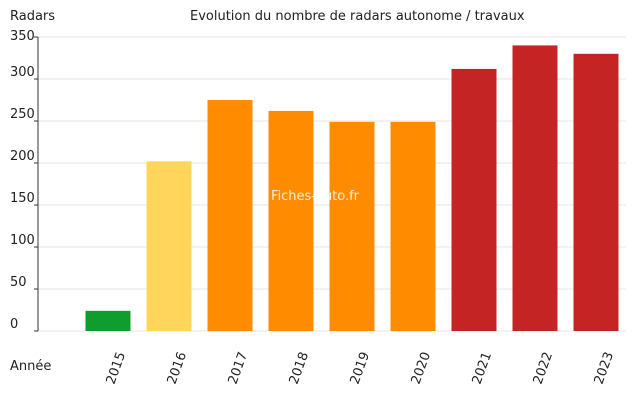 This screenshot has height=400, width=640. Describe the element at coordinates (299, 368) in the screenshot. I see `x-tick-label: 2018` at that location.